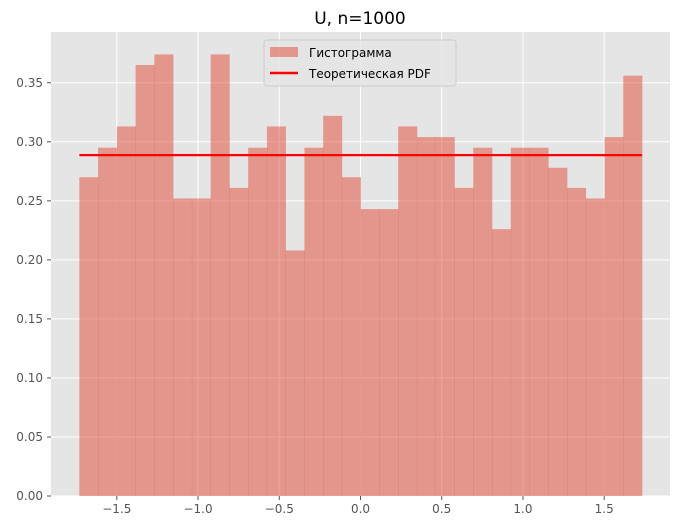 The width and height of the screenshot is (680, 529). What do you see at coordinates (369, 74) in the screenshot?
I see `legend-pdf-label: Теоретическая PDF` at bounding box center [369, 74].